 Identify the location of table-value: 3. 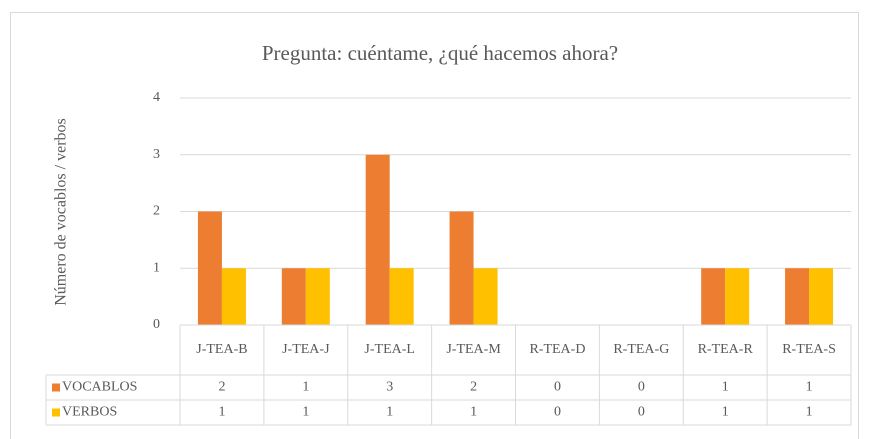
(389, 387).